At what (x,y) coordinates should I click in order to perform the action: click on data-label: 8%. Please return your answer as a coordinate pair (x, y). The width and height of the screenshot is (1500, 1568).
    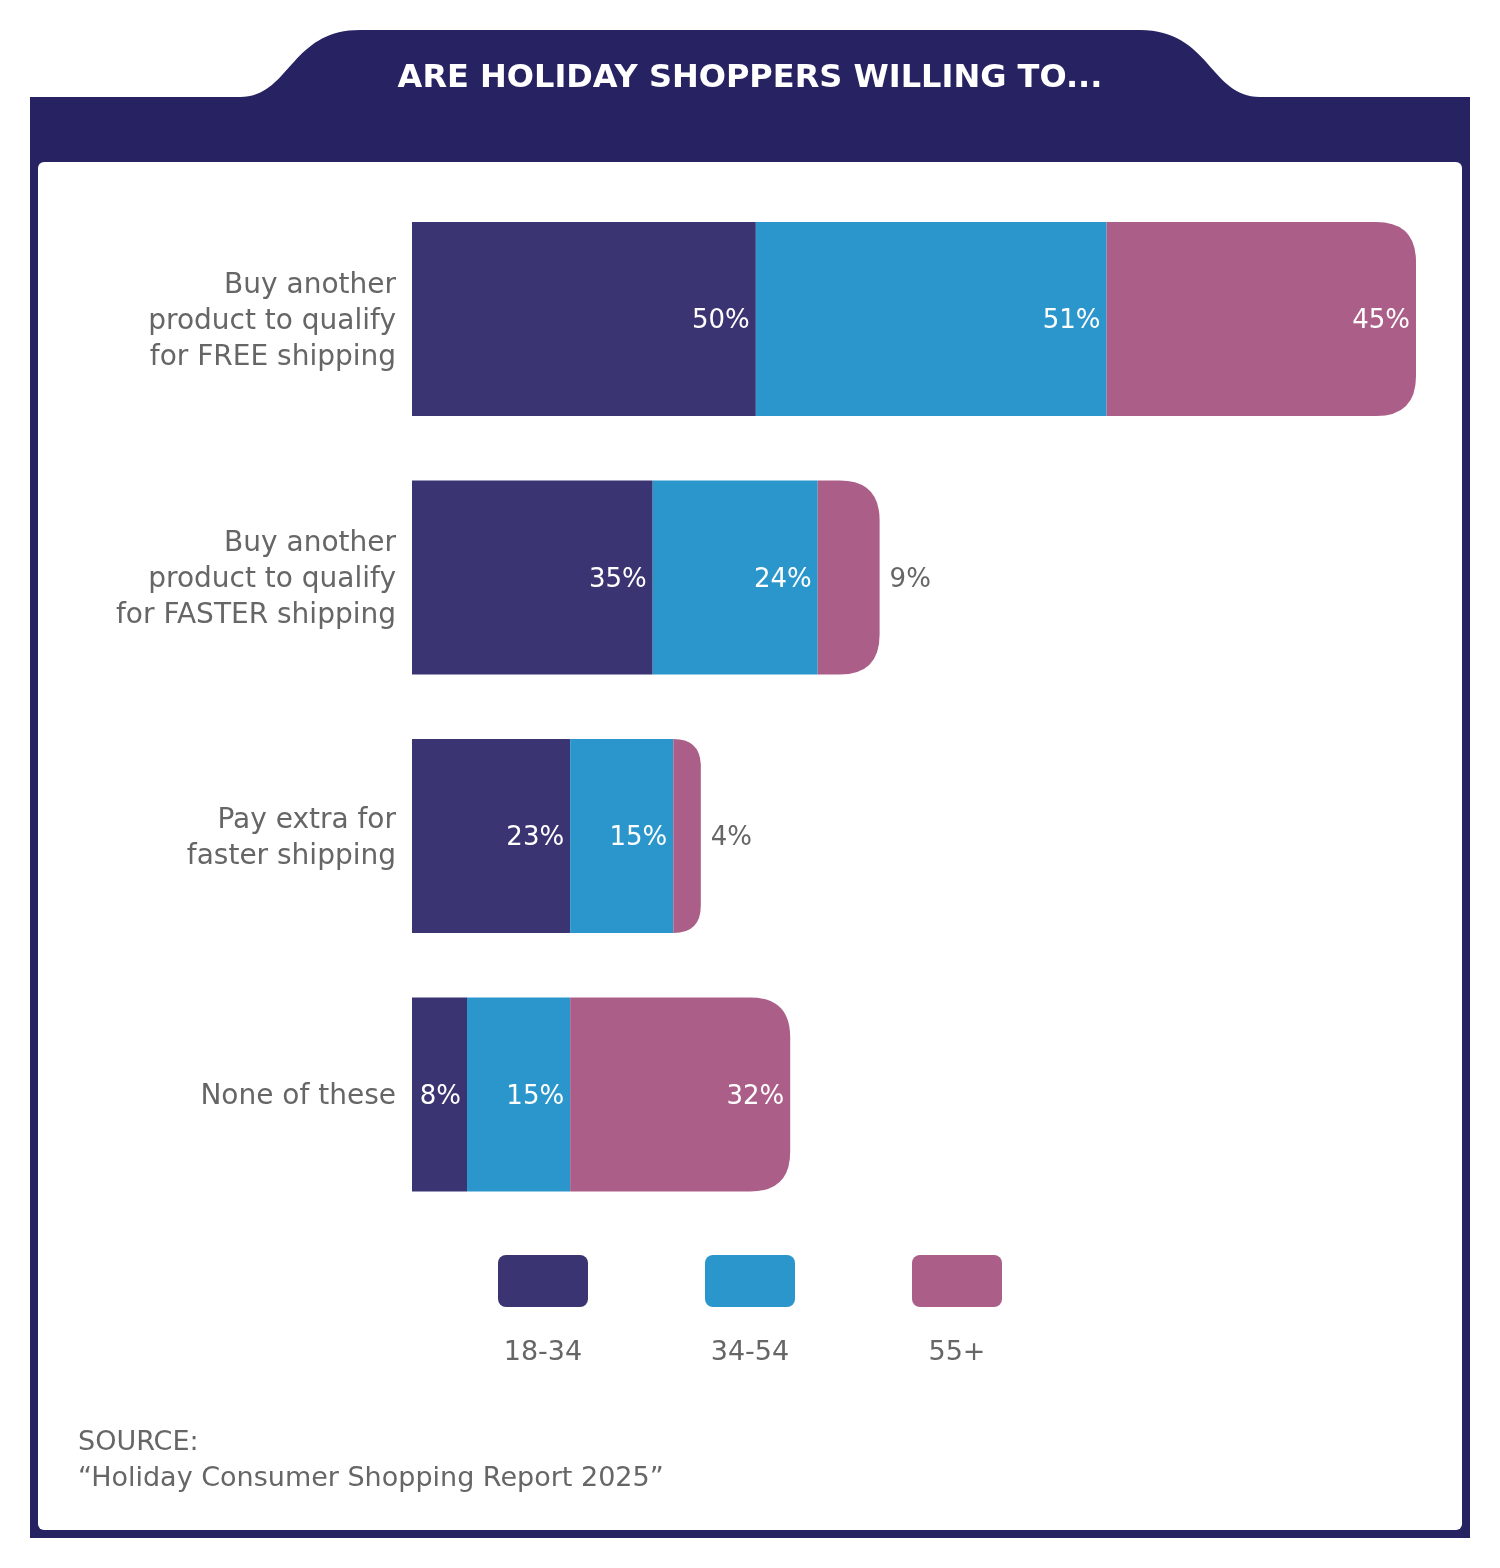
    Looking at the image, I should click on (440, 1094).